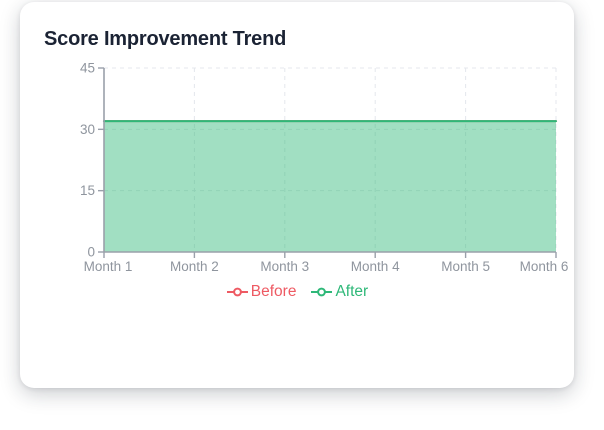 This screenshot has height=430, width=604. What do you see at coordinates (87, 129) in the screenshot?
I see `y-axis-tick-label: 30` at bounding box center [87, 129].